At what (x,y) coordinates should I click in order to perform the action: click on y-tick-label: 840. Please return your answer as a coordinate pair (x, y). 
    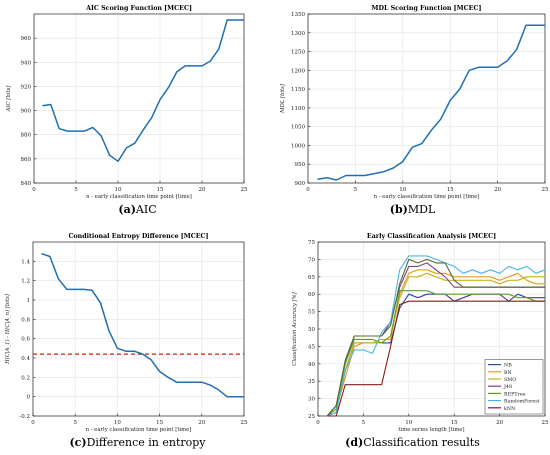
    Looking at the image, I should click on (26, 184).